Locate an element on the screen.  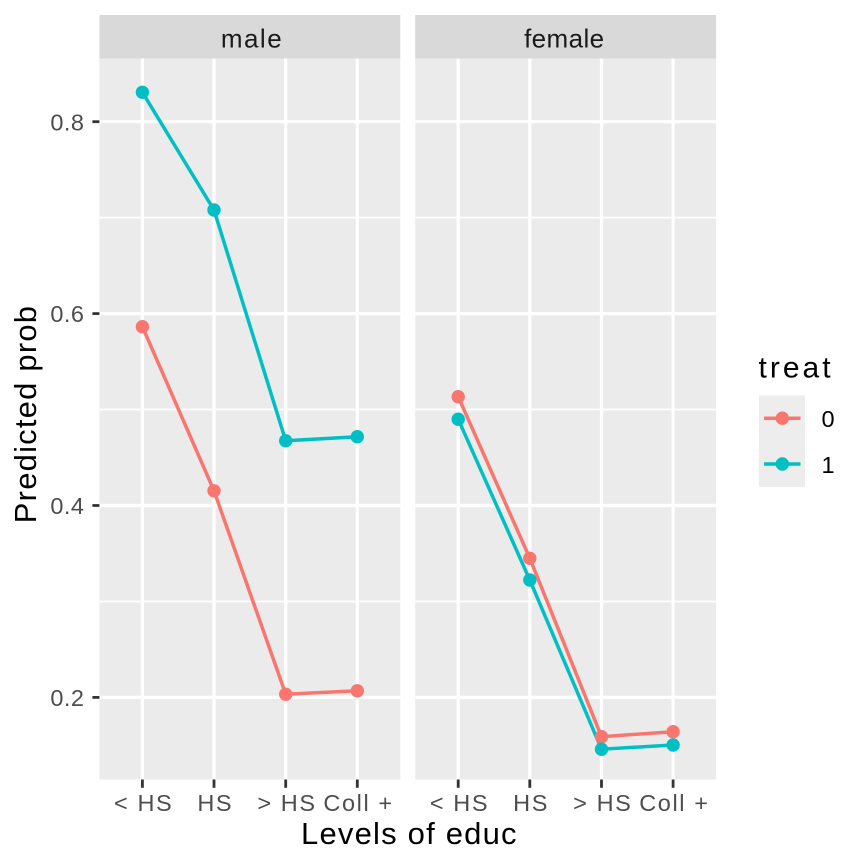
svg-text: 0.4 is located at coordinates (67, 506).